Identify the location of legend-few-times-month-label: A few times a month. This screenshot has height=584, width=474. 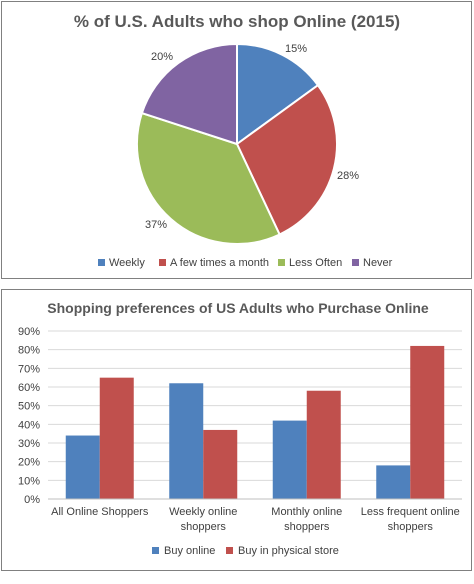
(219, 263).